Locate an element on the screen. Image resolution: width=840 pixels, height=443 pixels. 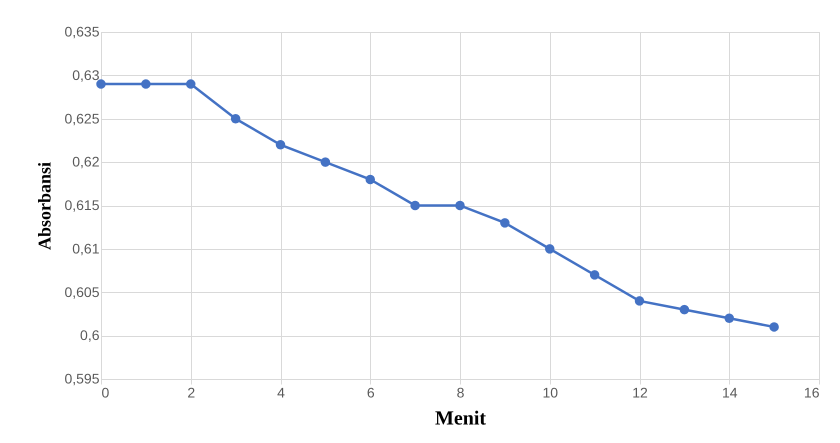
y-tick-label: 0,6 is located at coordinates (90, 335).